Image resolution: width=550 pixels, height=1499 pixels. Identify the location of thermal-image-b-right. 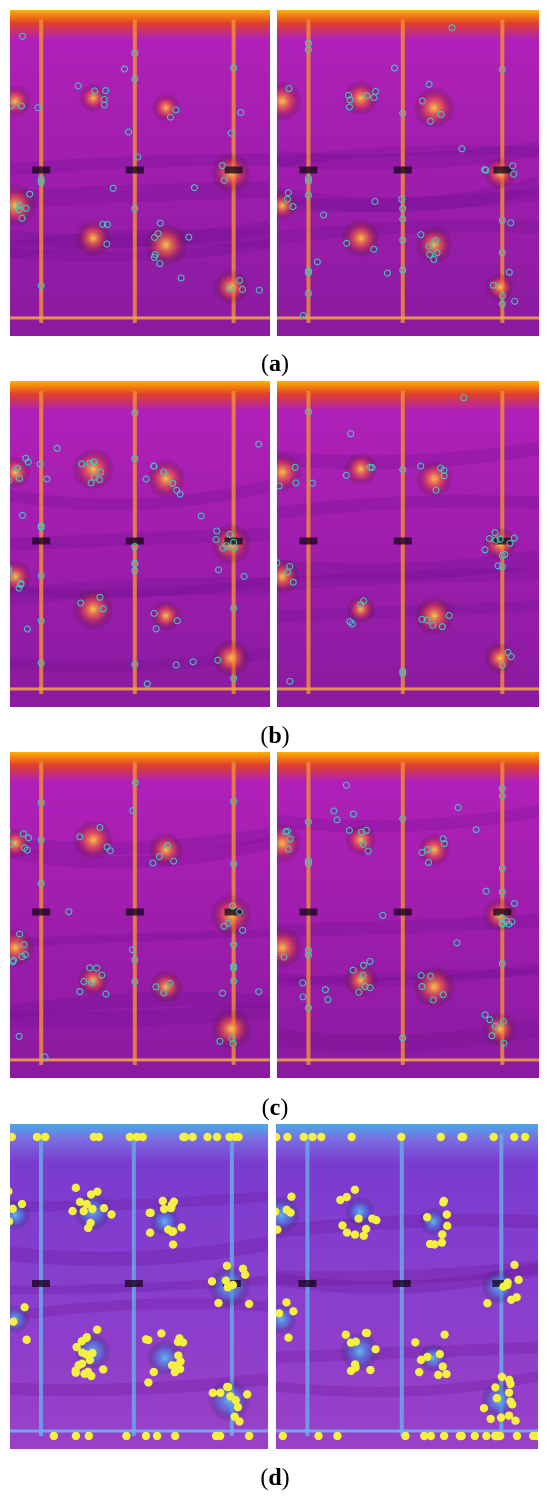
(408, 544).